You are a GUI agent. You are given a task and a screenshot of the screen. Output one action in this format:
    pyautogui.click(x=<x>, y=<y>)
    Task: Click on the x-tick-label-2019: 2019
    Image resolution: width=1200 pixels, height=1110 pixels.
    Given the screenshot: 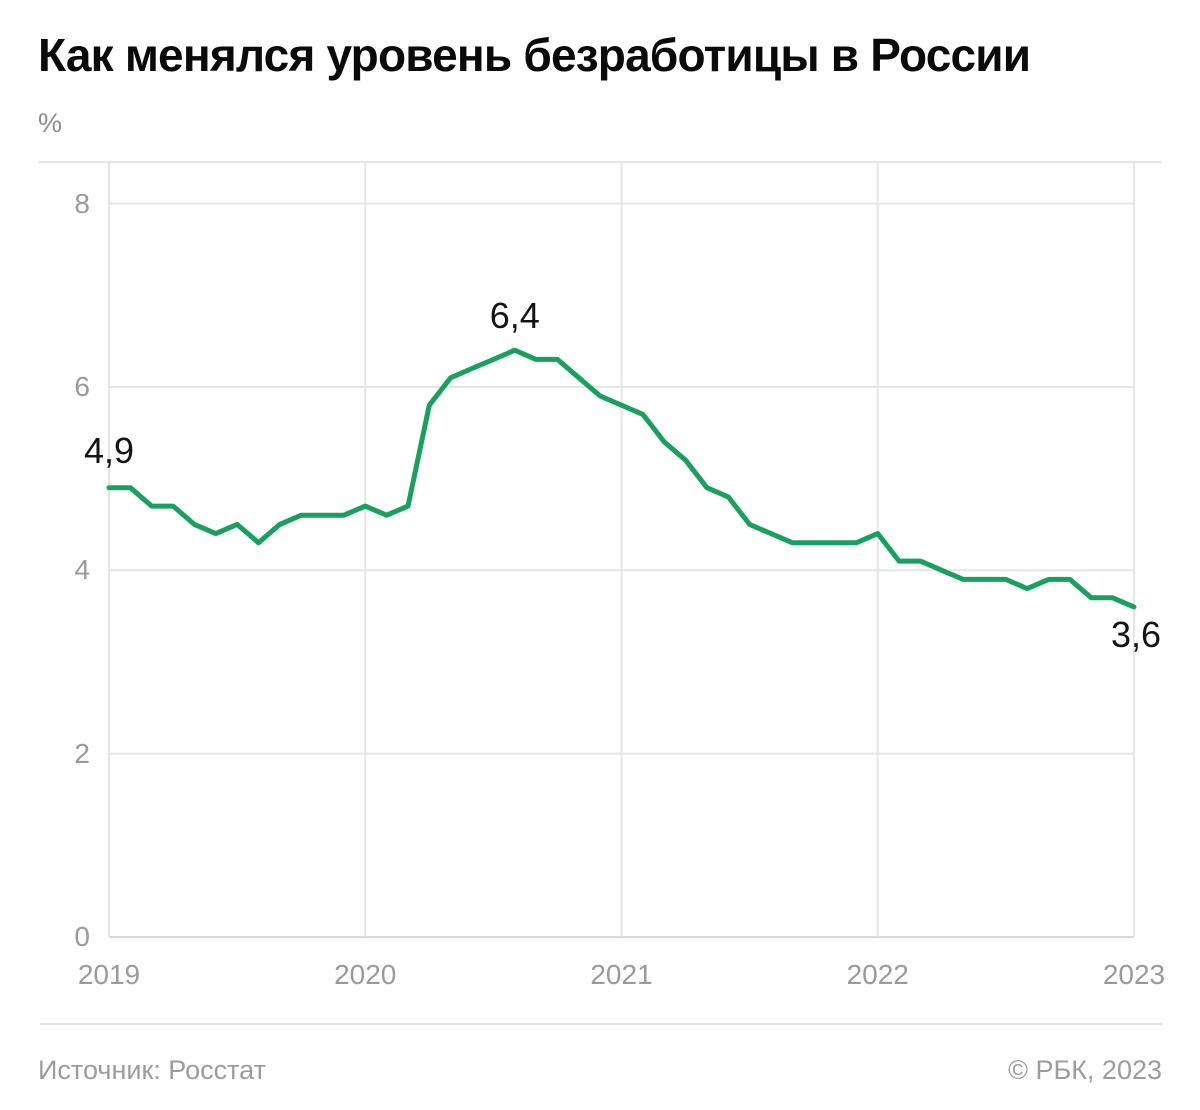 What is the action you would take?
    pyautogui.click(x=109, y=974)
    